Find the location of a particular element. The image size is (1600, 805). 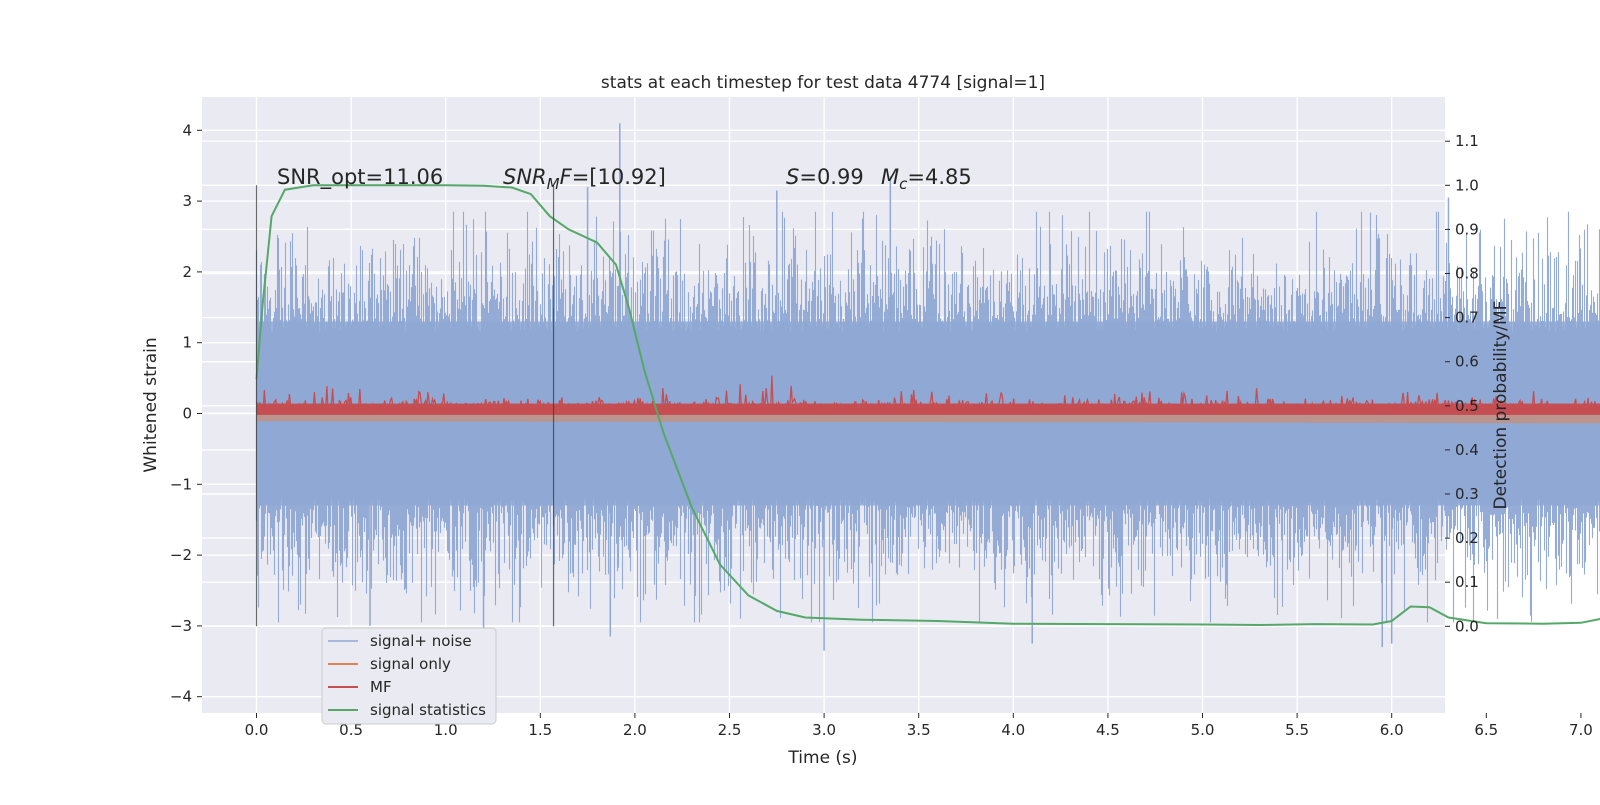

x-tick-label: 5.5 is located at coordinates (1297, 730).